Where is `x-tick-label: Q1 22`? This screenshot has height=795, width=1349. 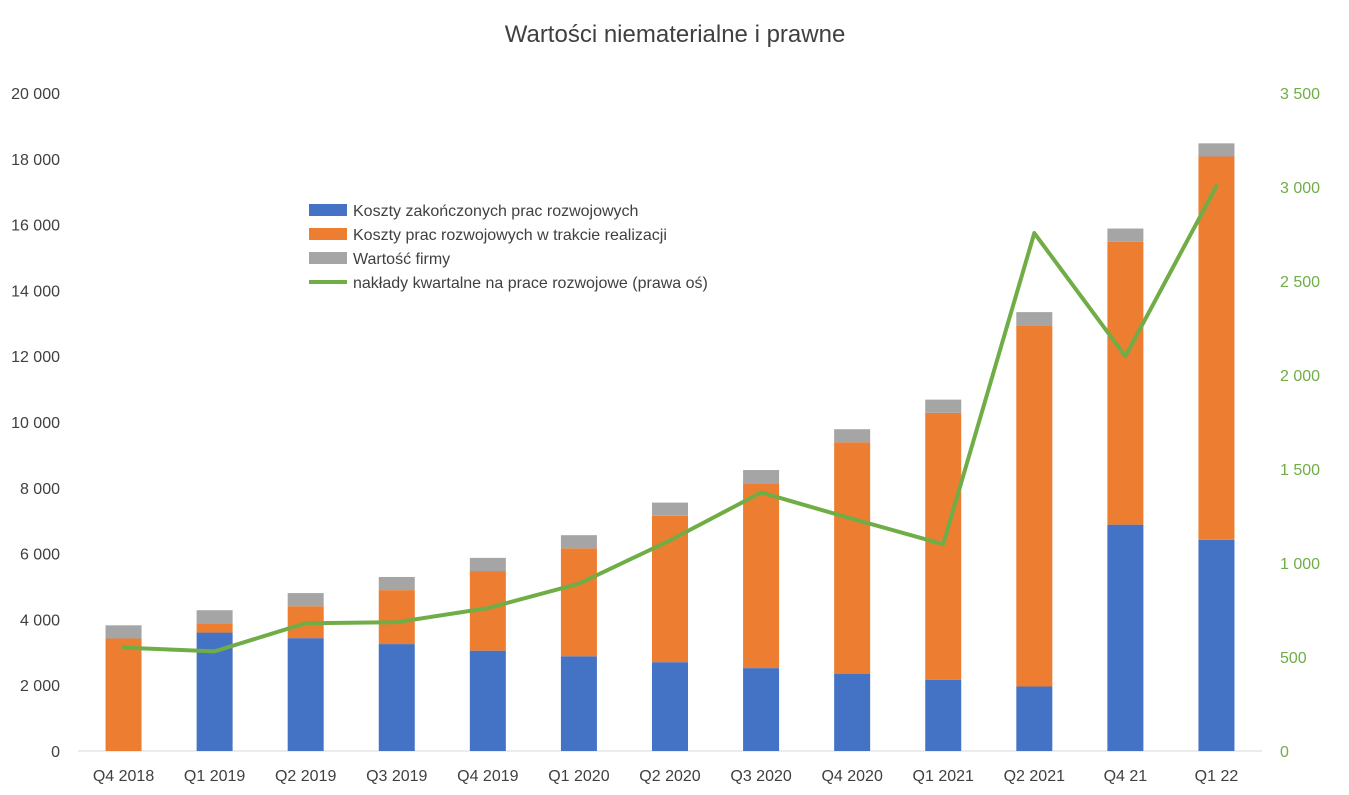
x-tick-label: Q1 22 is located at coordinates (1217, 776).